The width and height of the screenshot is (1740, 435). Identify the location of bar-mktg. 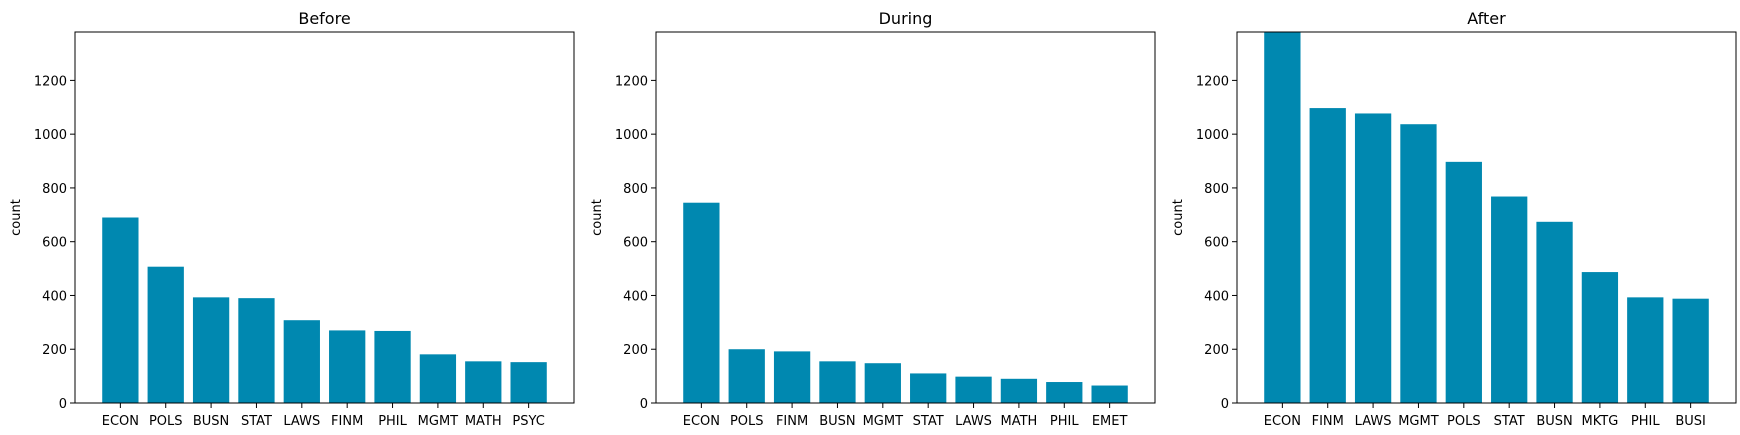
(1600, 337).